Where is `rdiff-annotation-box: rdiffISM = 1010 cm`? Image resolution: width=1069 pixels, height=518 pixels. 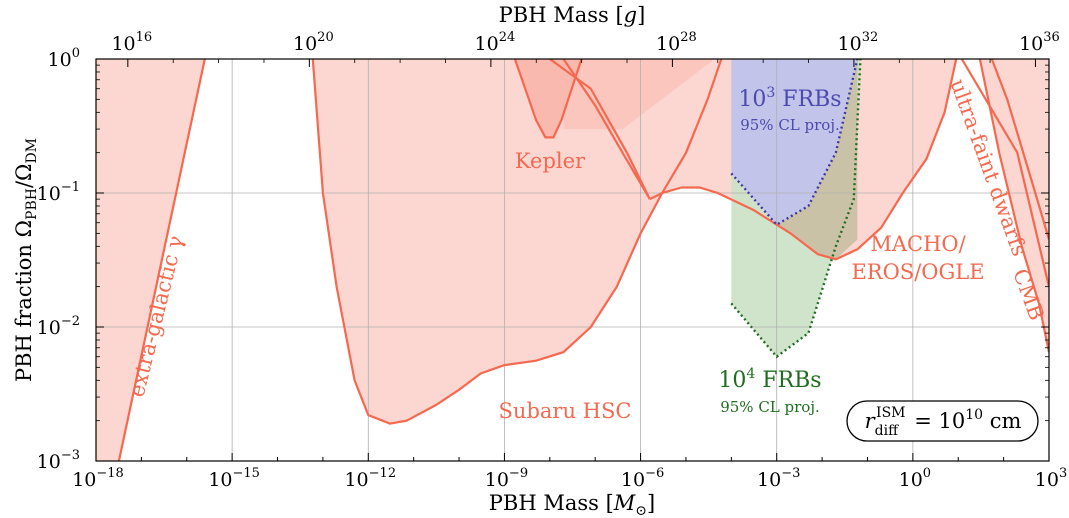
rdiff-annotation-box: rdiffISM = 1010 cm is located at coordinates (942, 421).